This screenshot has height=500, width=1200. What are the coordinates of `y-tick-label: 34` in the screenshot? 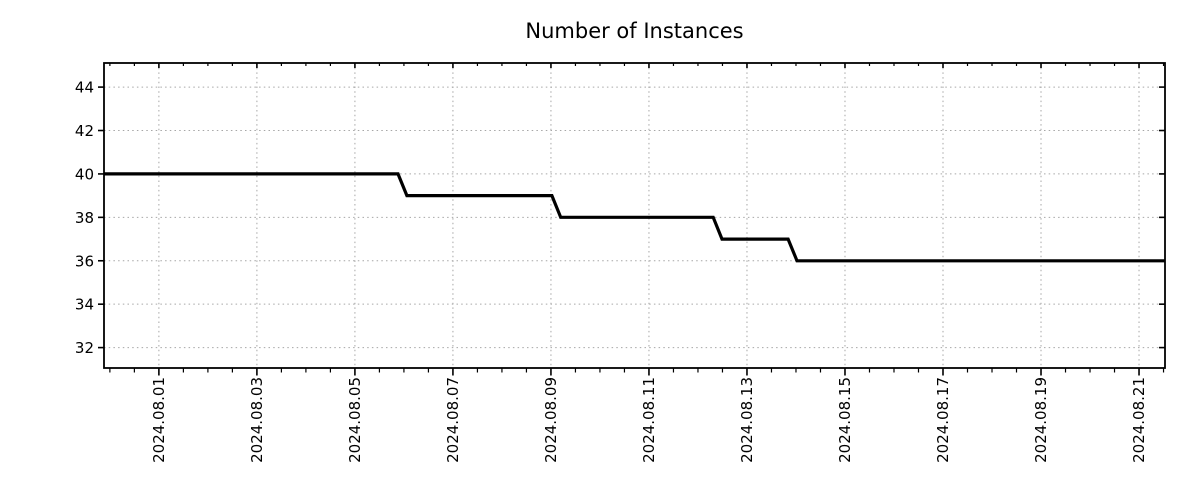 It's located at (84, 305).